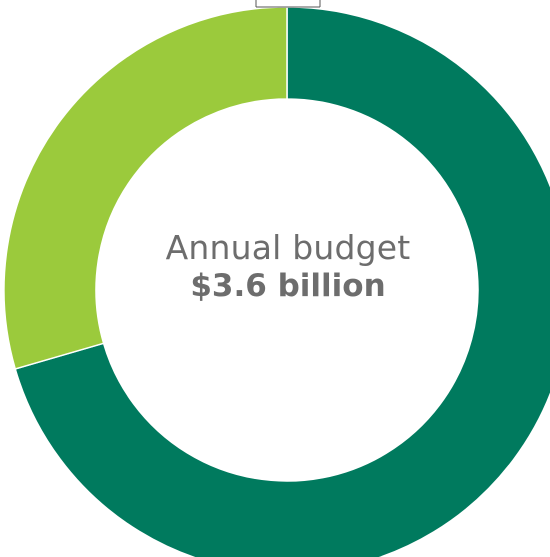 Image resolution: width=550 pixels, height=557 pixels. Describe the element at coordinates (288, 247) in the screenshot. I see `center-title: Annual budget` at that location.